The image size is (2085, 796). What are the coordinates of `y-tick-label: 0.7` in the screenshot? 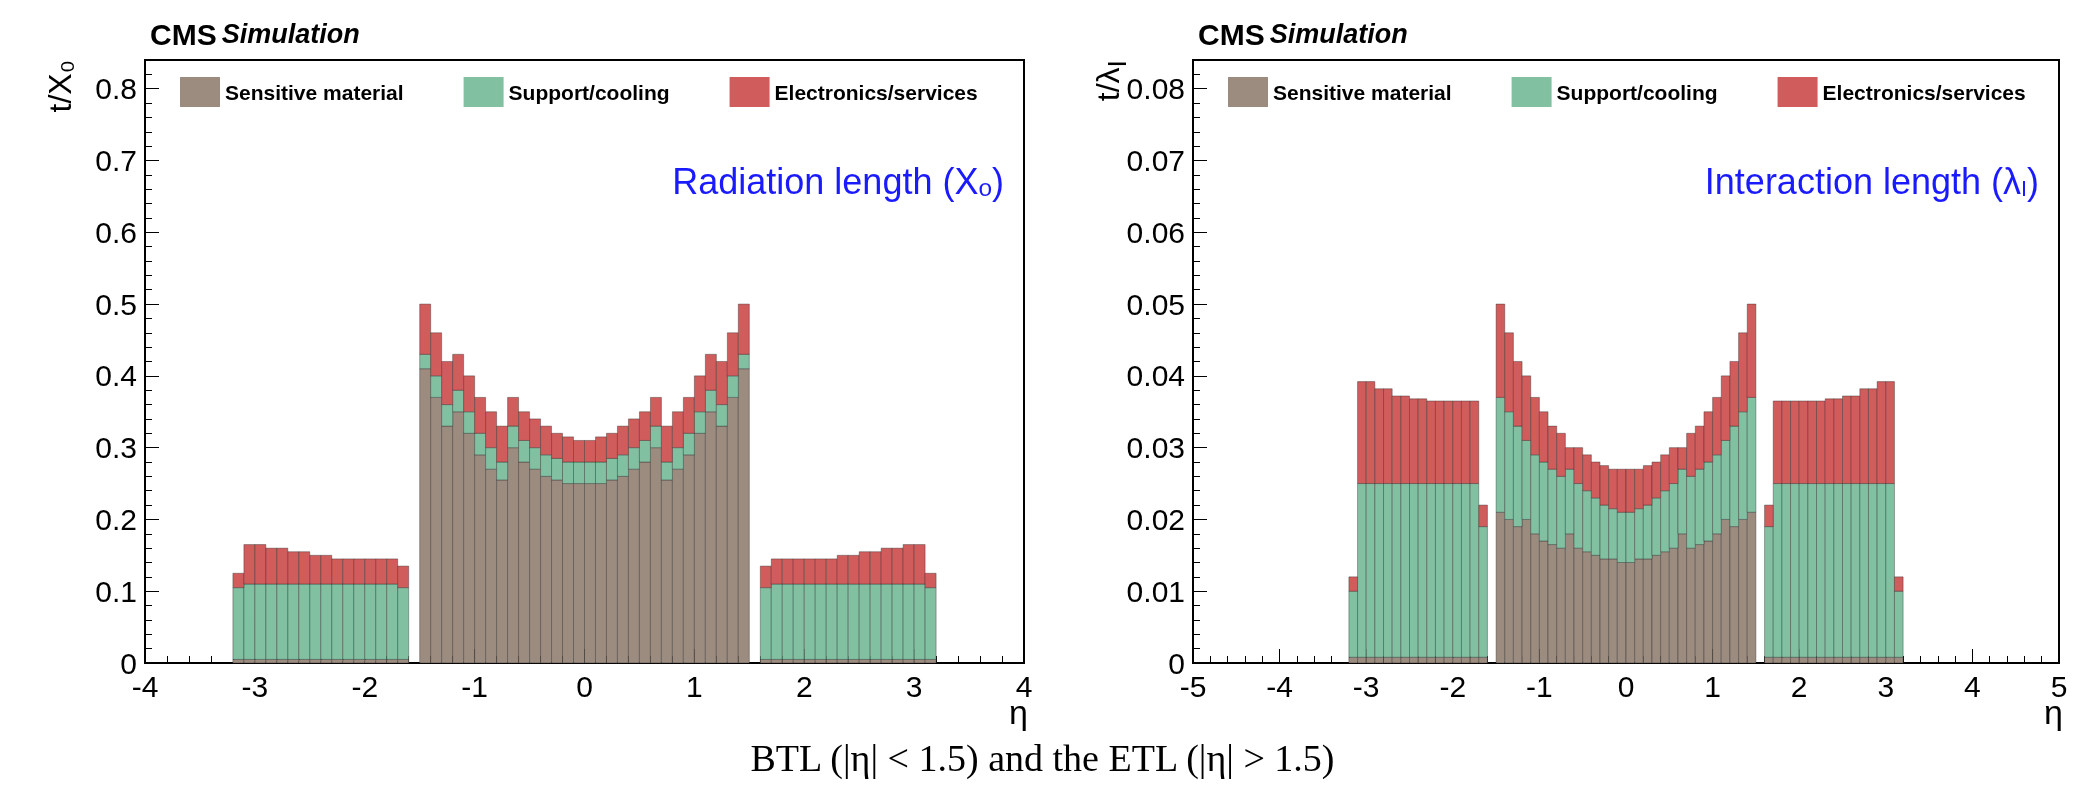 It's located at (116, 160).